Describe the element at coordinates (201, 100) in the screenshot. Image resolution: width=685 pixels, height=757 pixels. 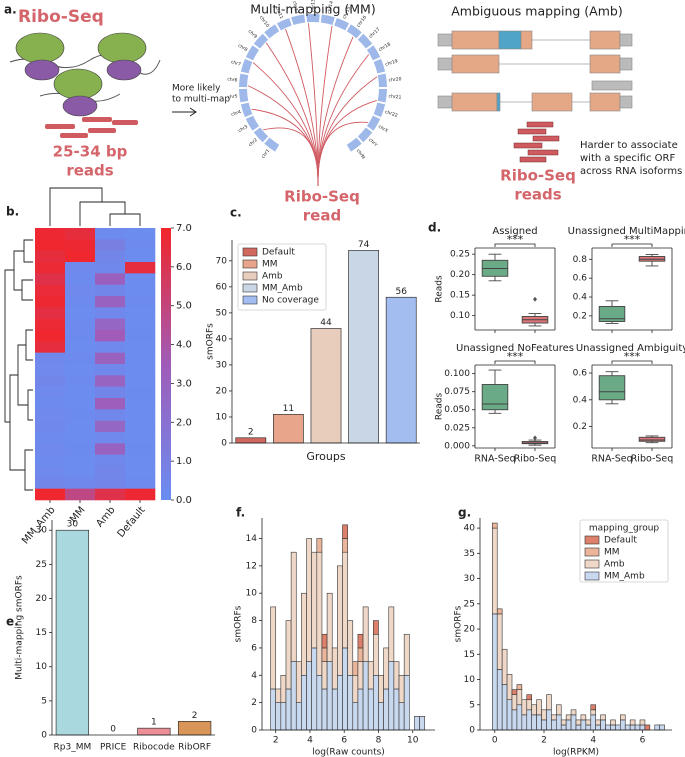
I see `arrow-text: to multi-map` at that location.